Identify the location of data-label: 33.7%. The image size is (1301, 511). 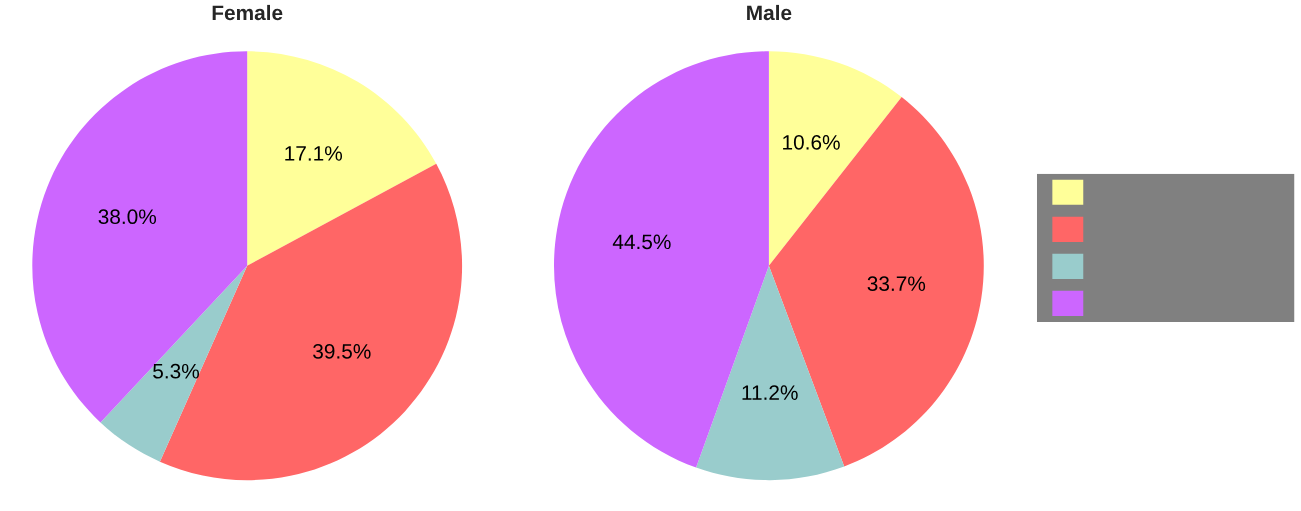
(896, 284).